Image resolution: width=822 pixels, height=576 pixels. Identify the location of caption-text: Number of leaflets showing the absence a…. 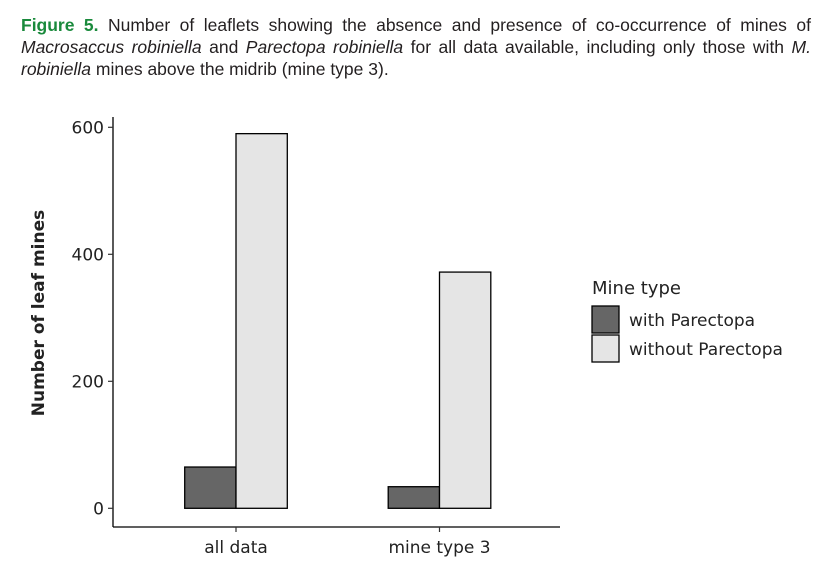
(454, 25).